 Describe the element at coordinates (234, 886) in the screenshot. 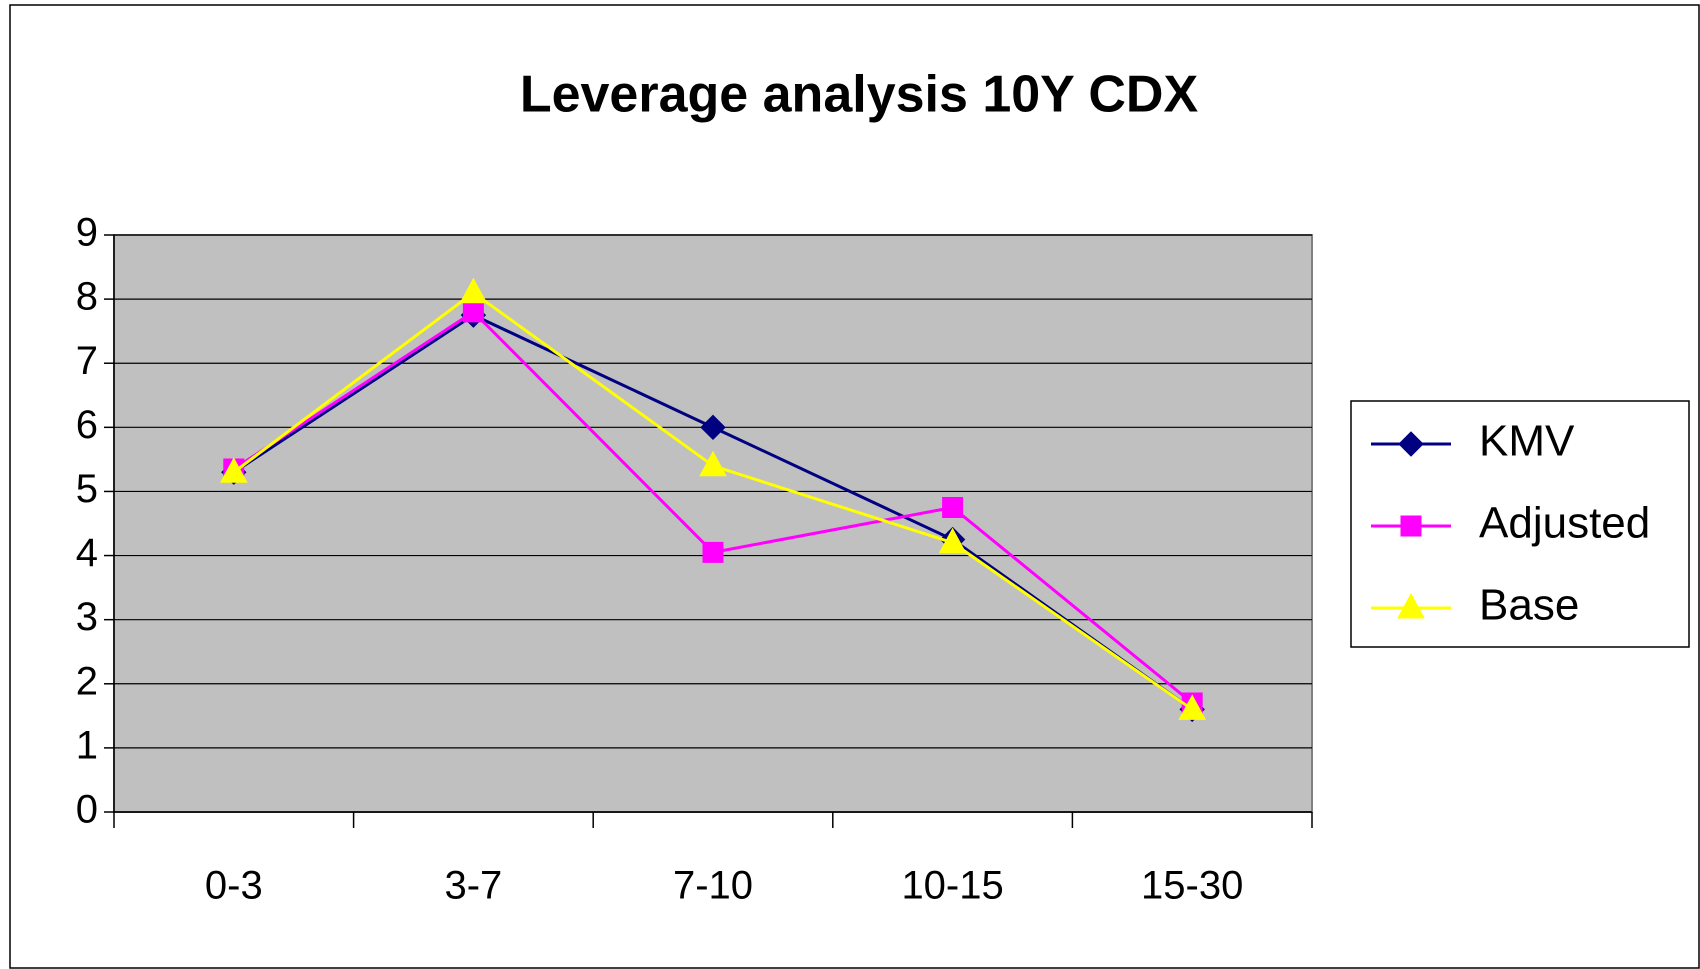

I see `x-tick-label: 0-3` at that location.